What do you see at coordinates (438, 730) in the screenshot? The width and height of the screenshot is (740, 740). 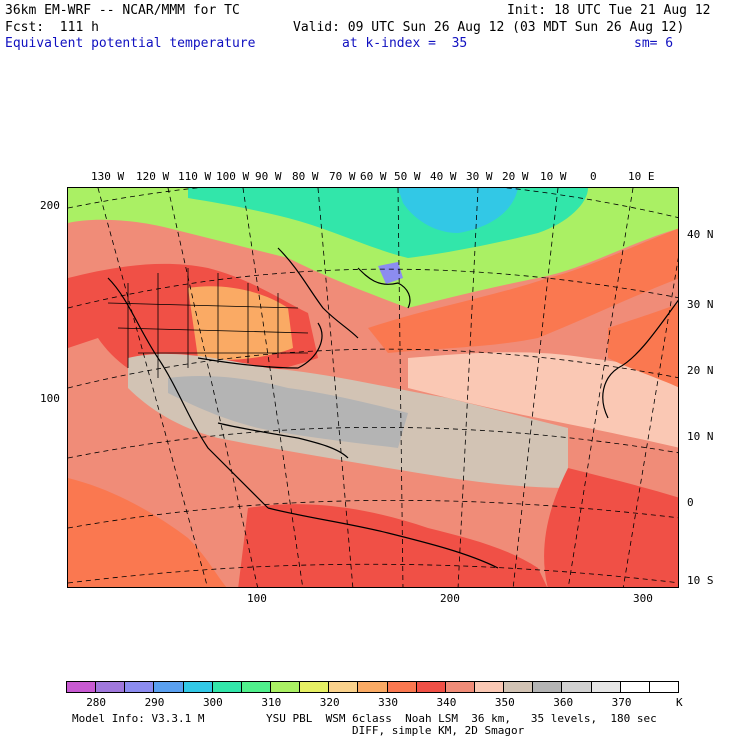 I see `diffusion-info: DIFF, simple KM, 2D Smagor` at bounding box center [438, 730].